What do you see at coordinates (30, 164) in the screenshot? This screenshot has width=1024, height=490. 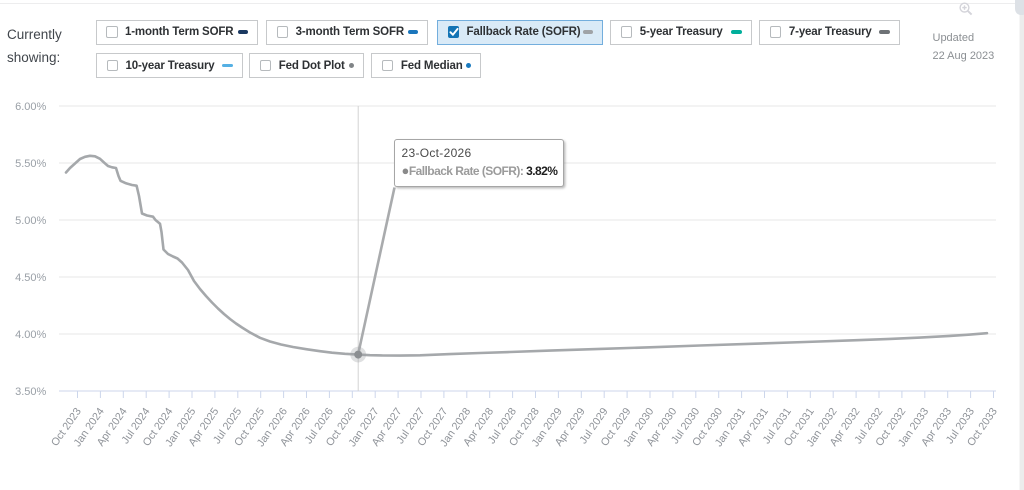 I see `svg-text: 5.50%` at bounding box center [30, 164].